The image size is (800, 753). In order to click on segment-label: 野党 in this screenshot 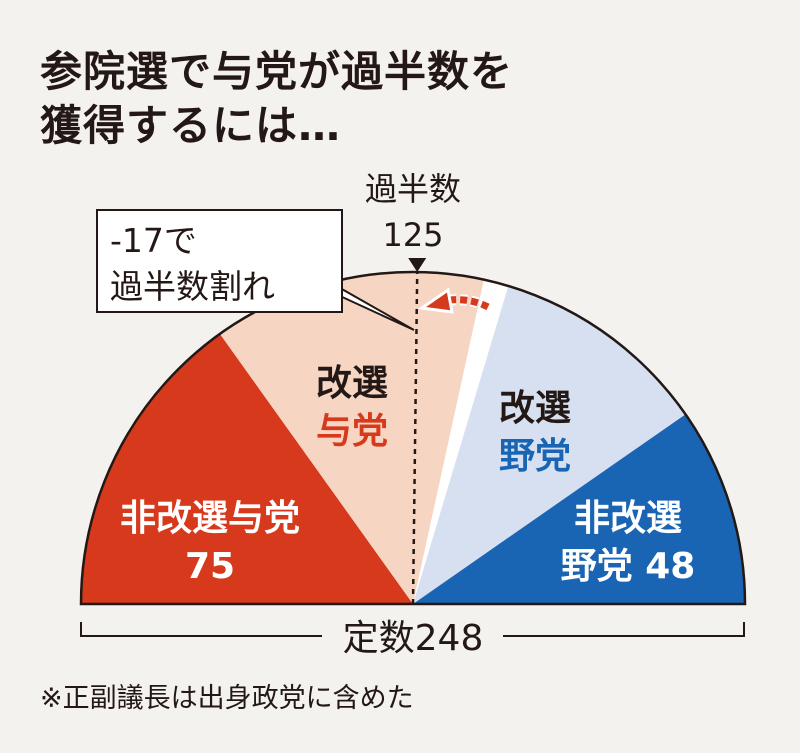, I will do `click(535, 456)`.